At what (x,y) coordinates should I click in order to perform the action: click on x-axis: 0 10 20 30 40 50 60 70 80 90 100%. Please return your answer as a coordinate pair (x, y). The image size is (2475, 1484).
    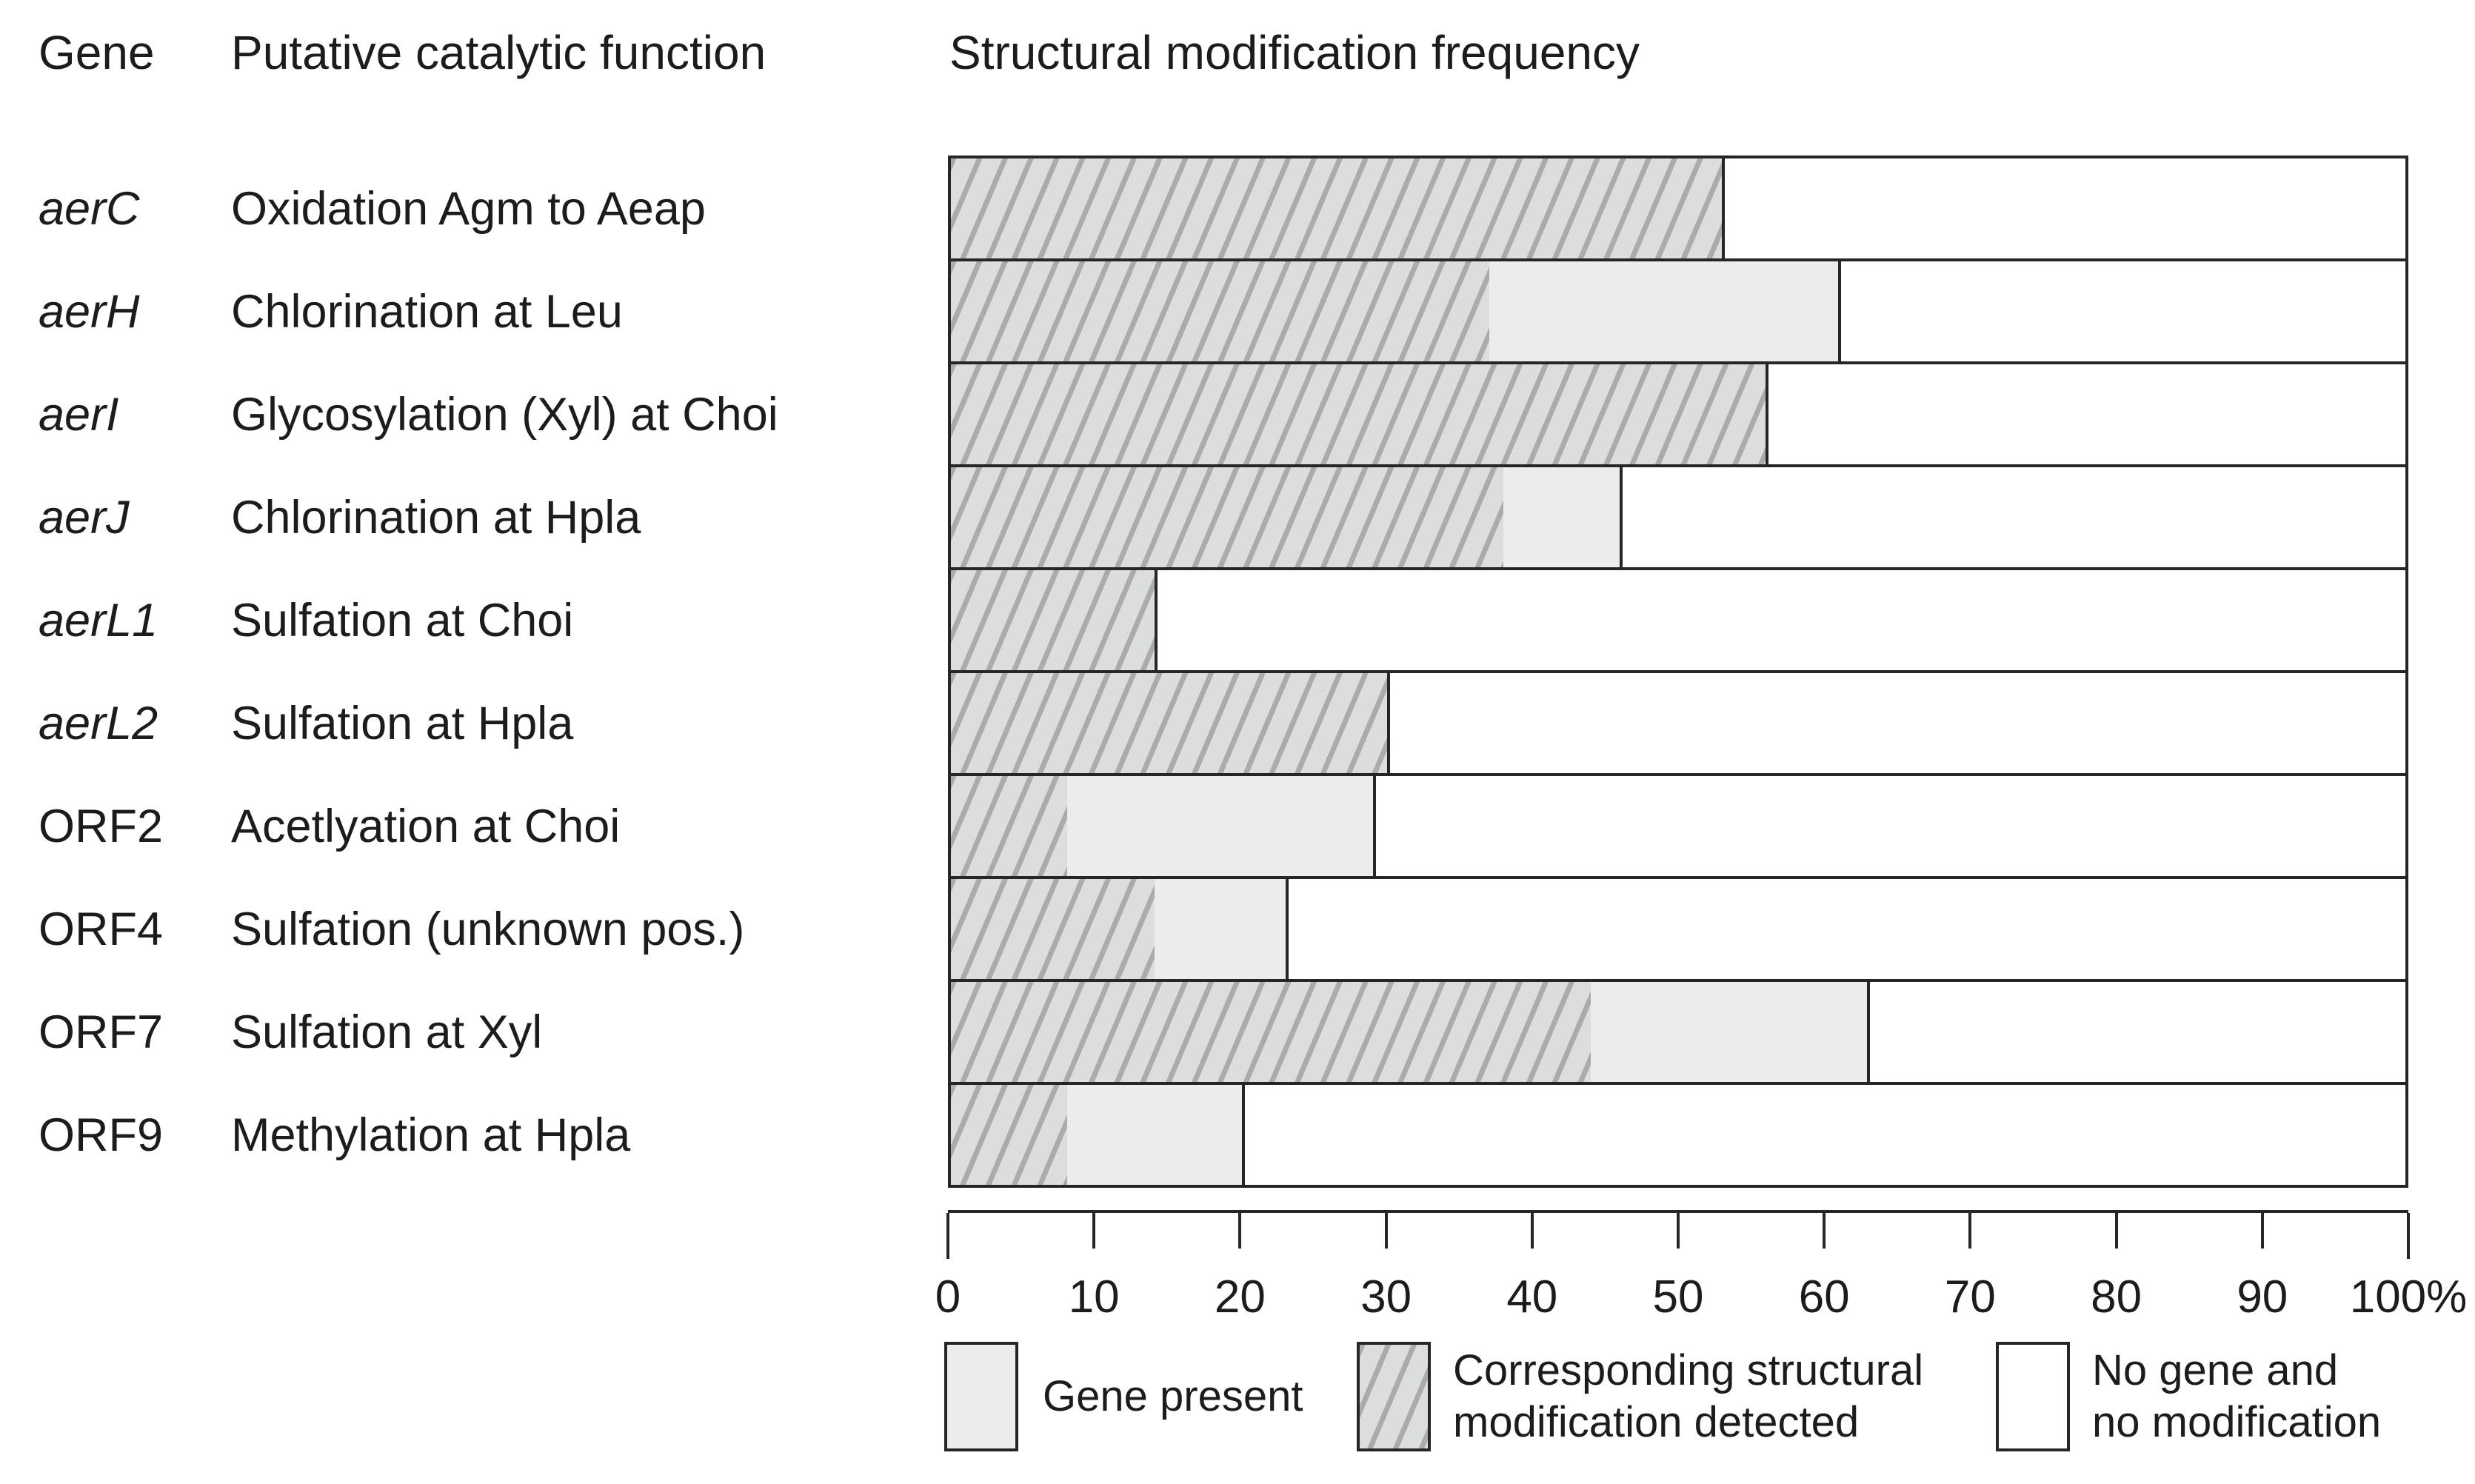
    Looking at the image, I should click on (1701, 1266).